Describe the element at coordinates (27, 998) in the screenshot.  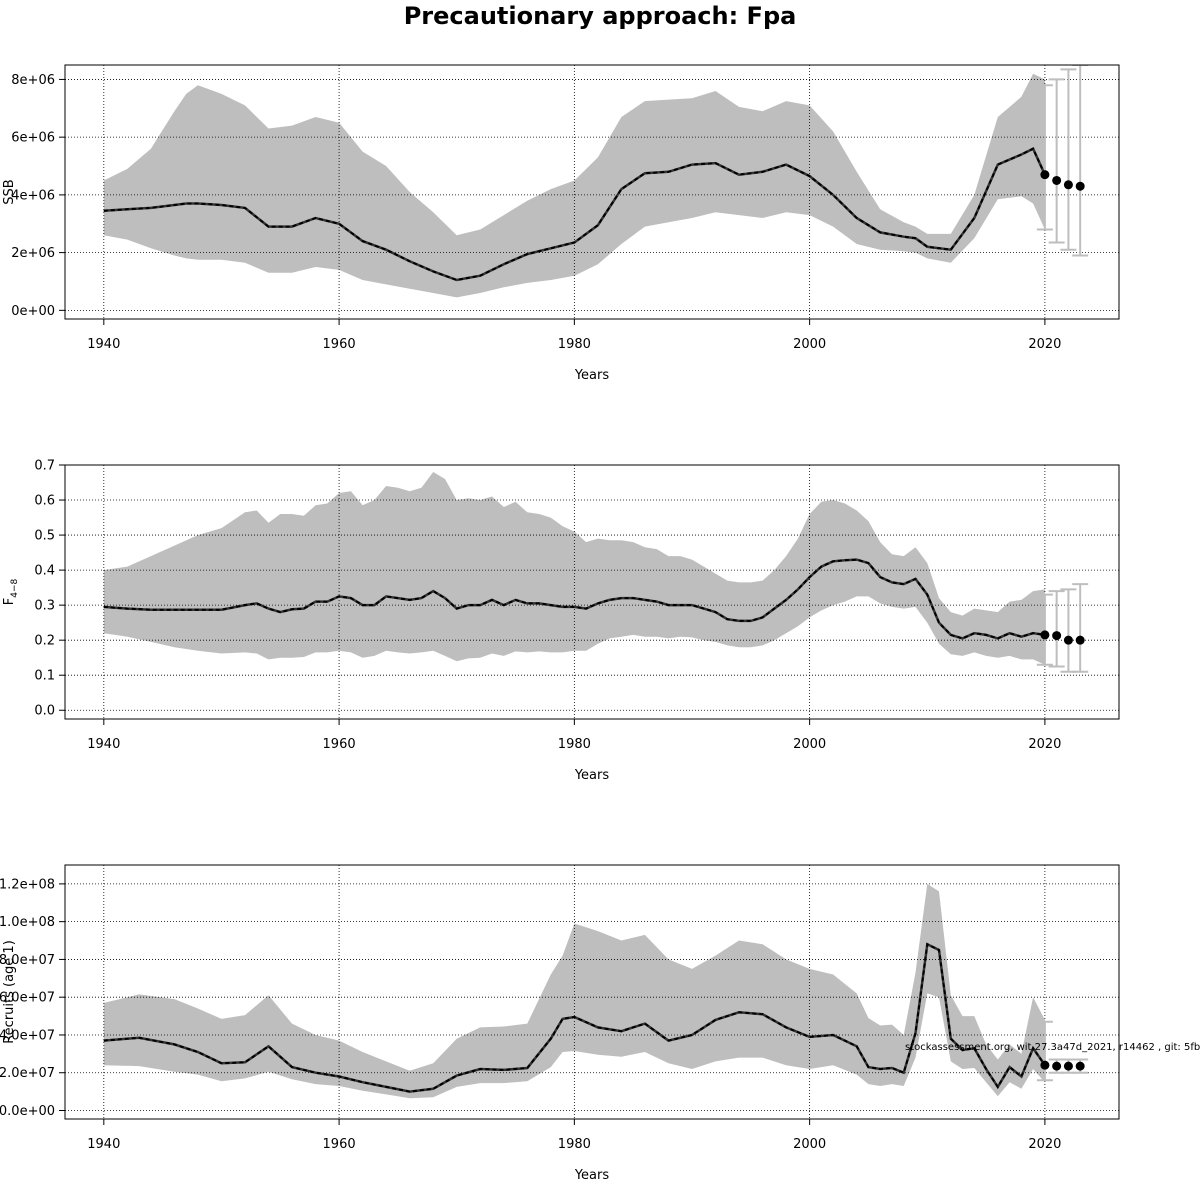
I see `y-tick-label: 6.0e+07` at that location.